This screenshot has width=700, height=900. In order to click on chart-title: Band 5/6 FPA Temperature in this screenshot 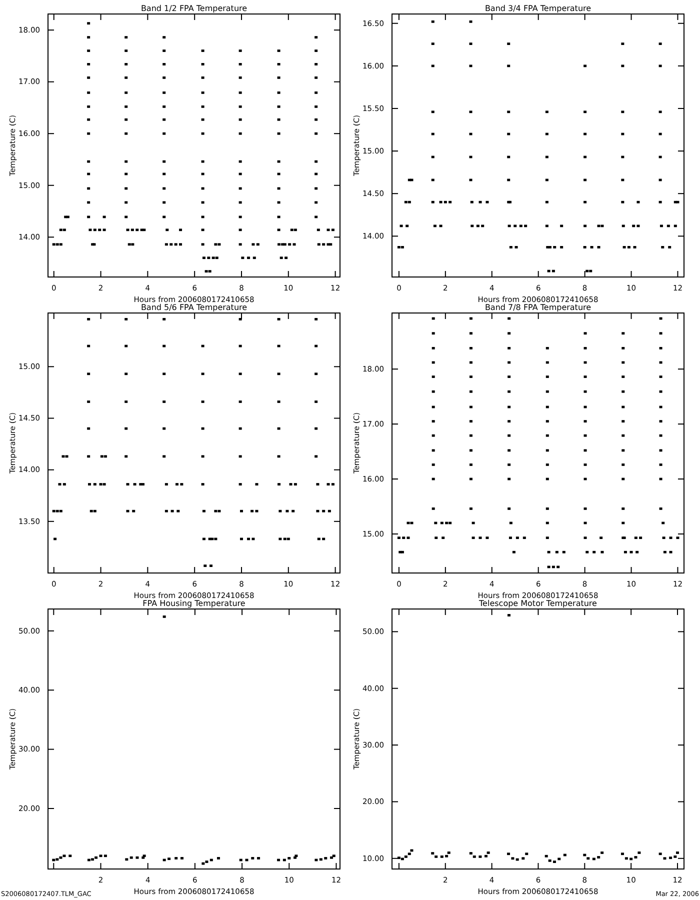, I will do `click(194, 307)`.